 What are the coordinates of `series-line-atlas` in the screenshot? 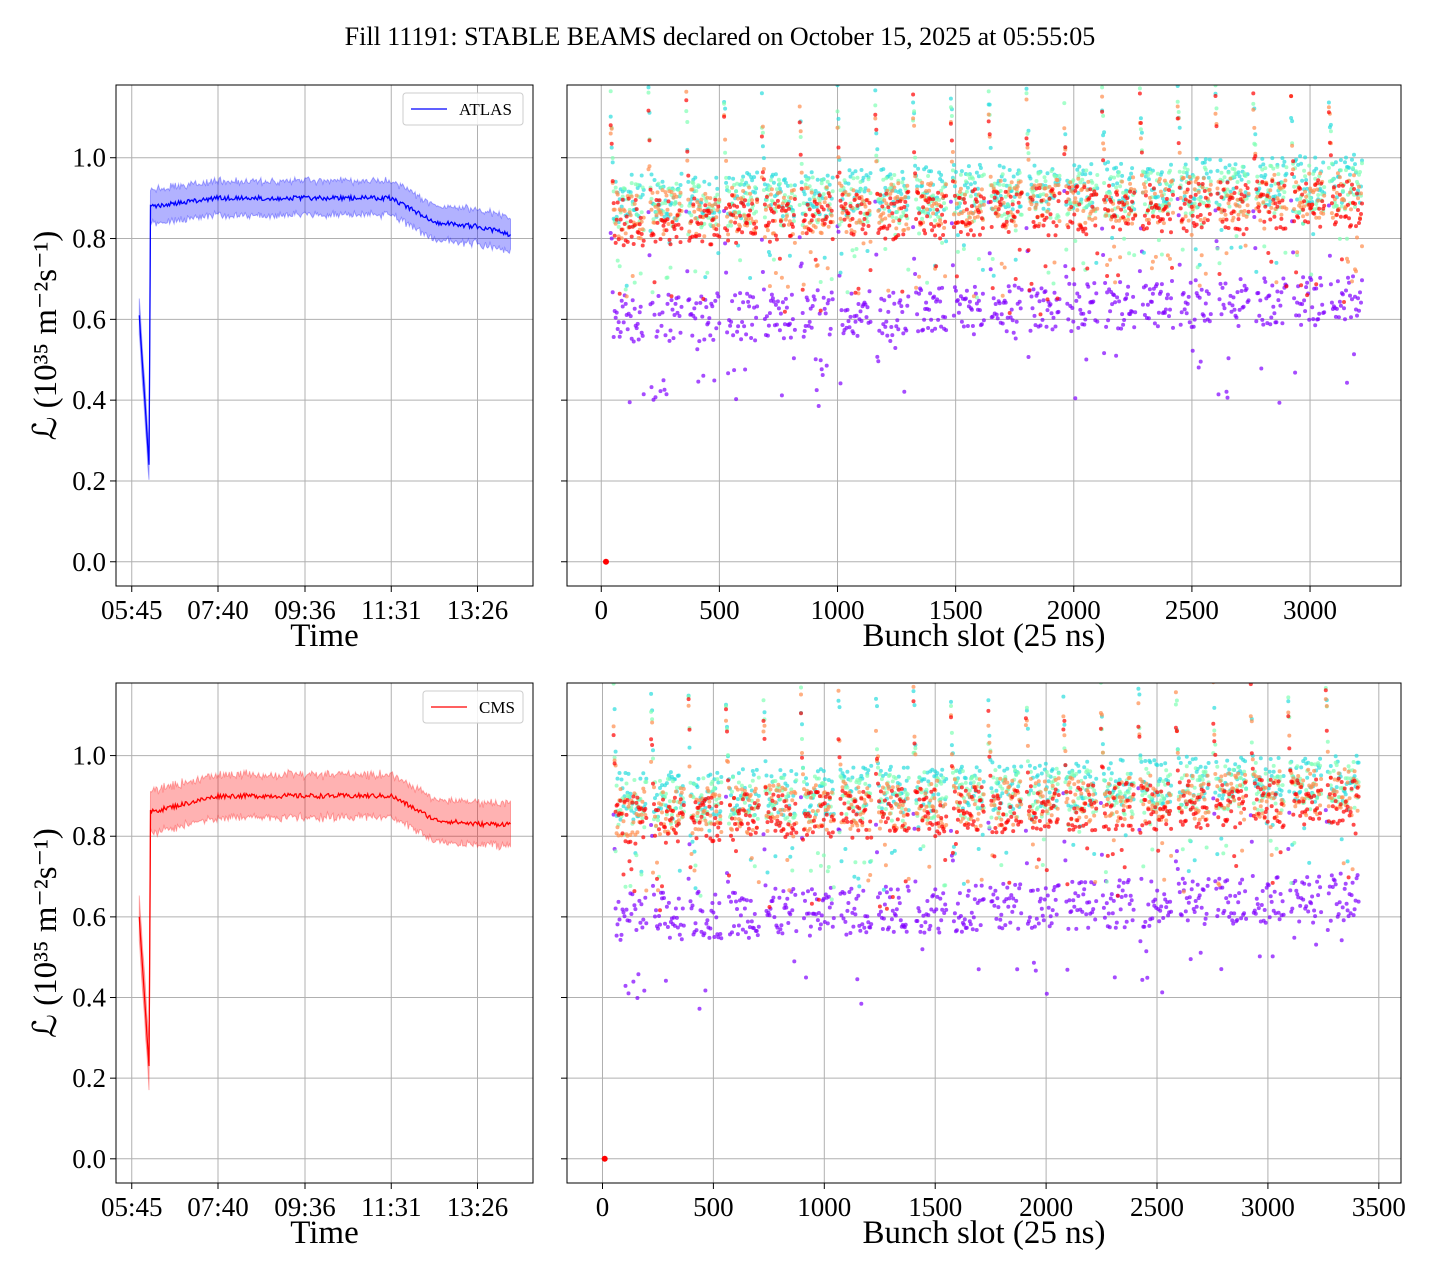 It's located at (325, 329).